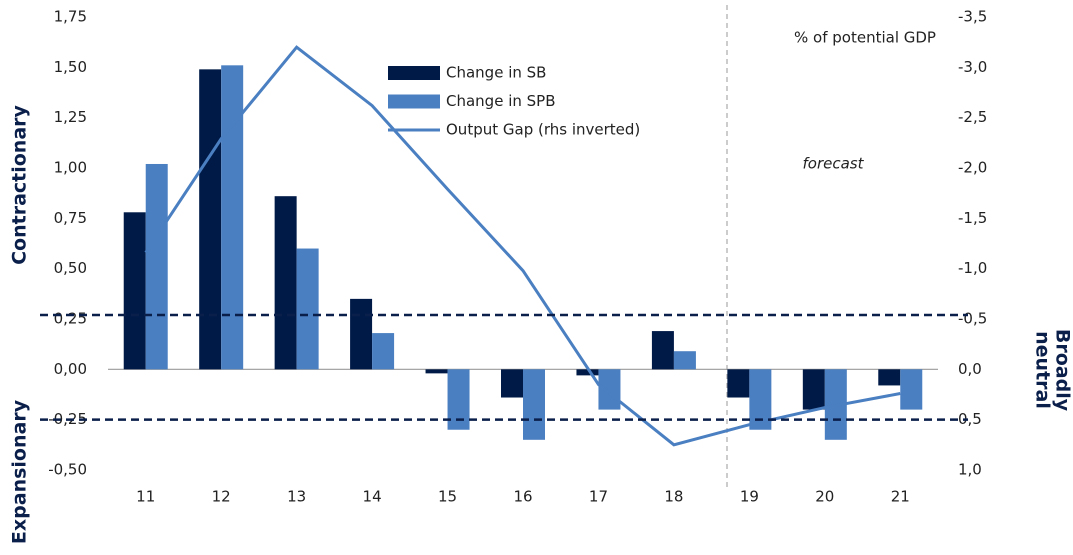 This screenshot has height=555, width=1073. I want to click on x-tick-label: 15, so click(447, 497).